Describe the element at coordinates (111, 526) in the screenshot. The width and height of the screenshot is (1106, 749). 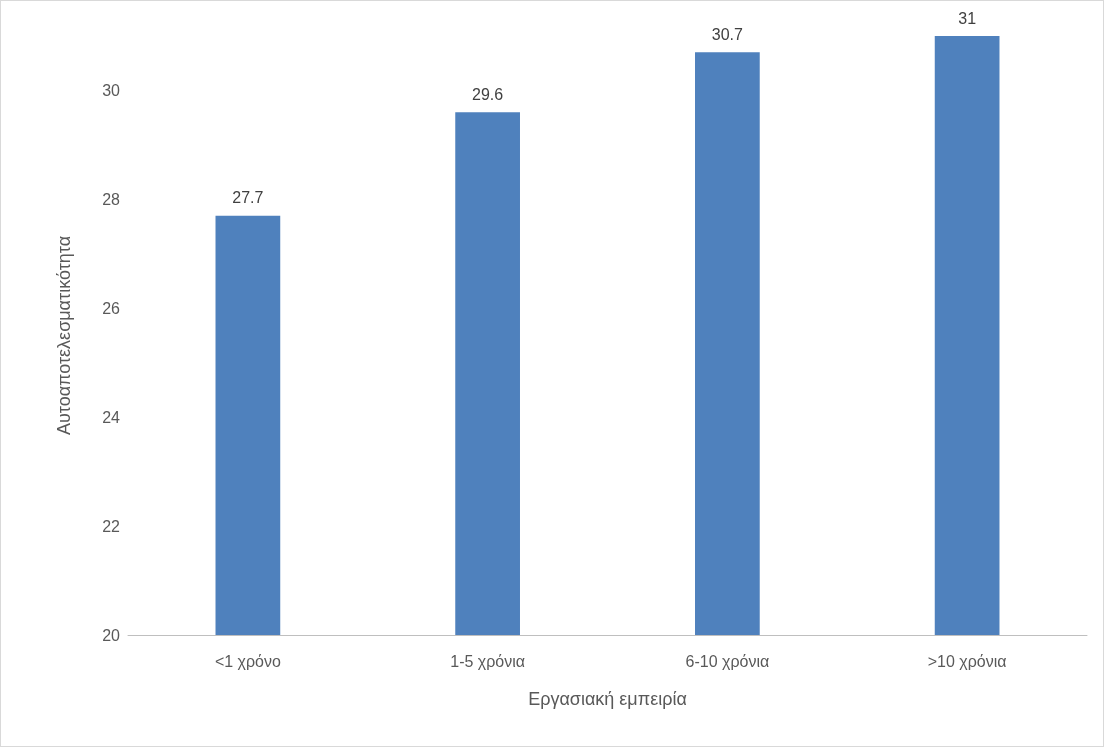
I see `y-tick-label: 22` at that location.